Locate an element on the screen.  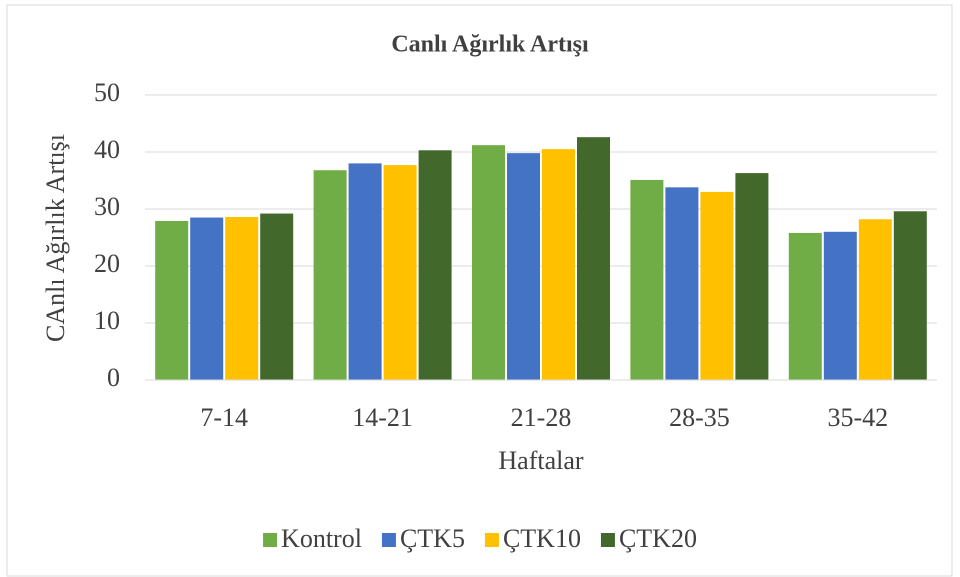
legend-label: ÇTK10 is located at coordinates (542, 538).